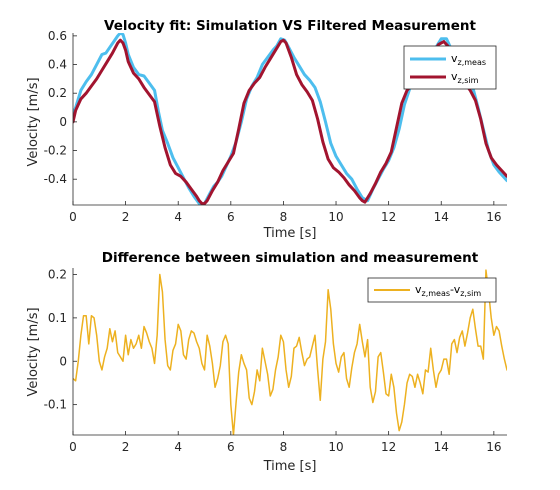  I want to click on y-tick-label: -0.1, so click(55, 405).